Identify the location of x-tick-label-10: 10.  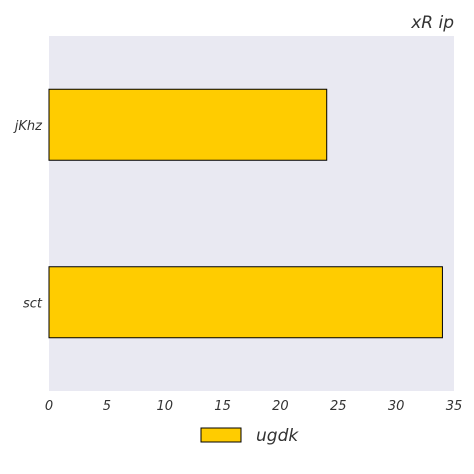
(164, 406).